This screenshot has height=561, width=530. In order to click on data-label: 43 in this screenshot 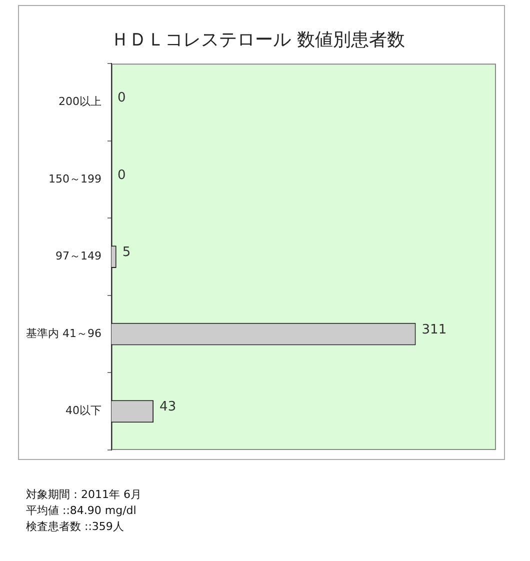, I will do `click(168, 407)`.